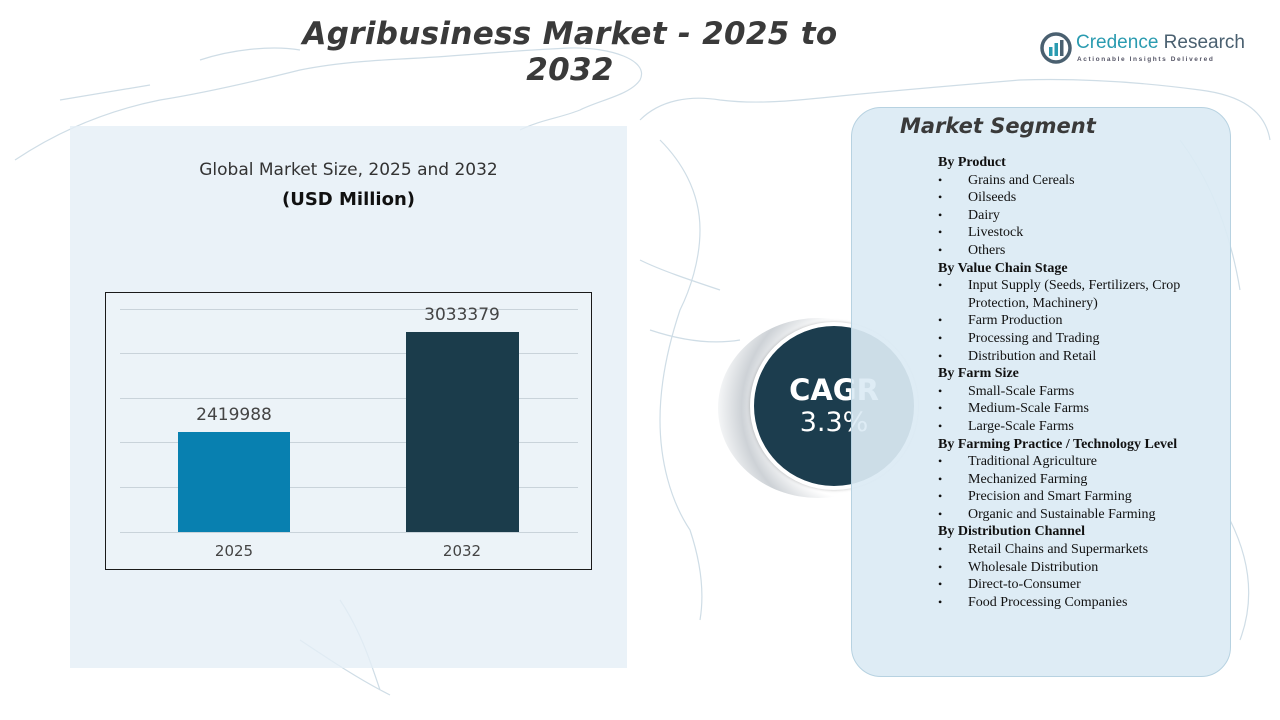 The height and width of the screenshot is (720, 1280). What do you see at coordinates (570, 52) in the screenshot?
I see `page-title: Agribusiness Market - 2025 to 2032` at bounding box center [570, 52].